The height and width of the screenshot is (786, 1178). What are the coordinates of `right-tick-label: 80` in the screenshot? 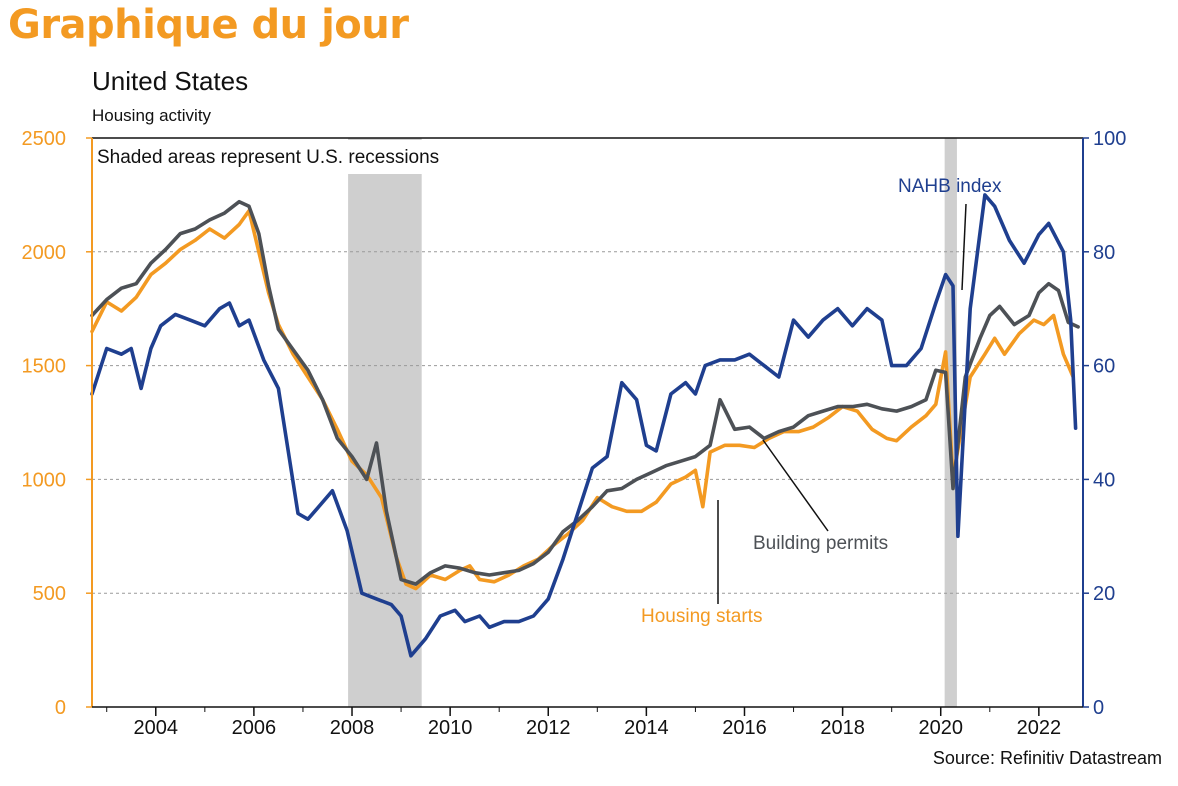 It's located at (1104, 253).